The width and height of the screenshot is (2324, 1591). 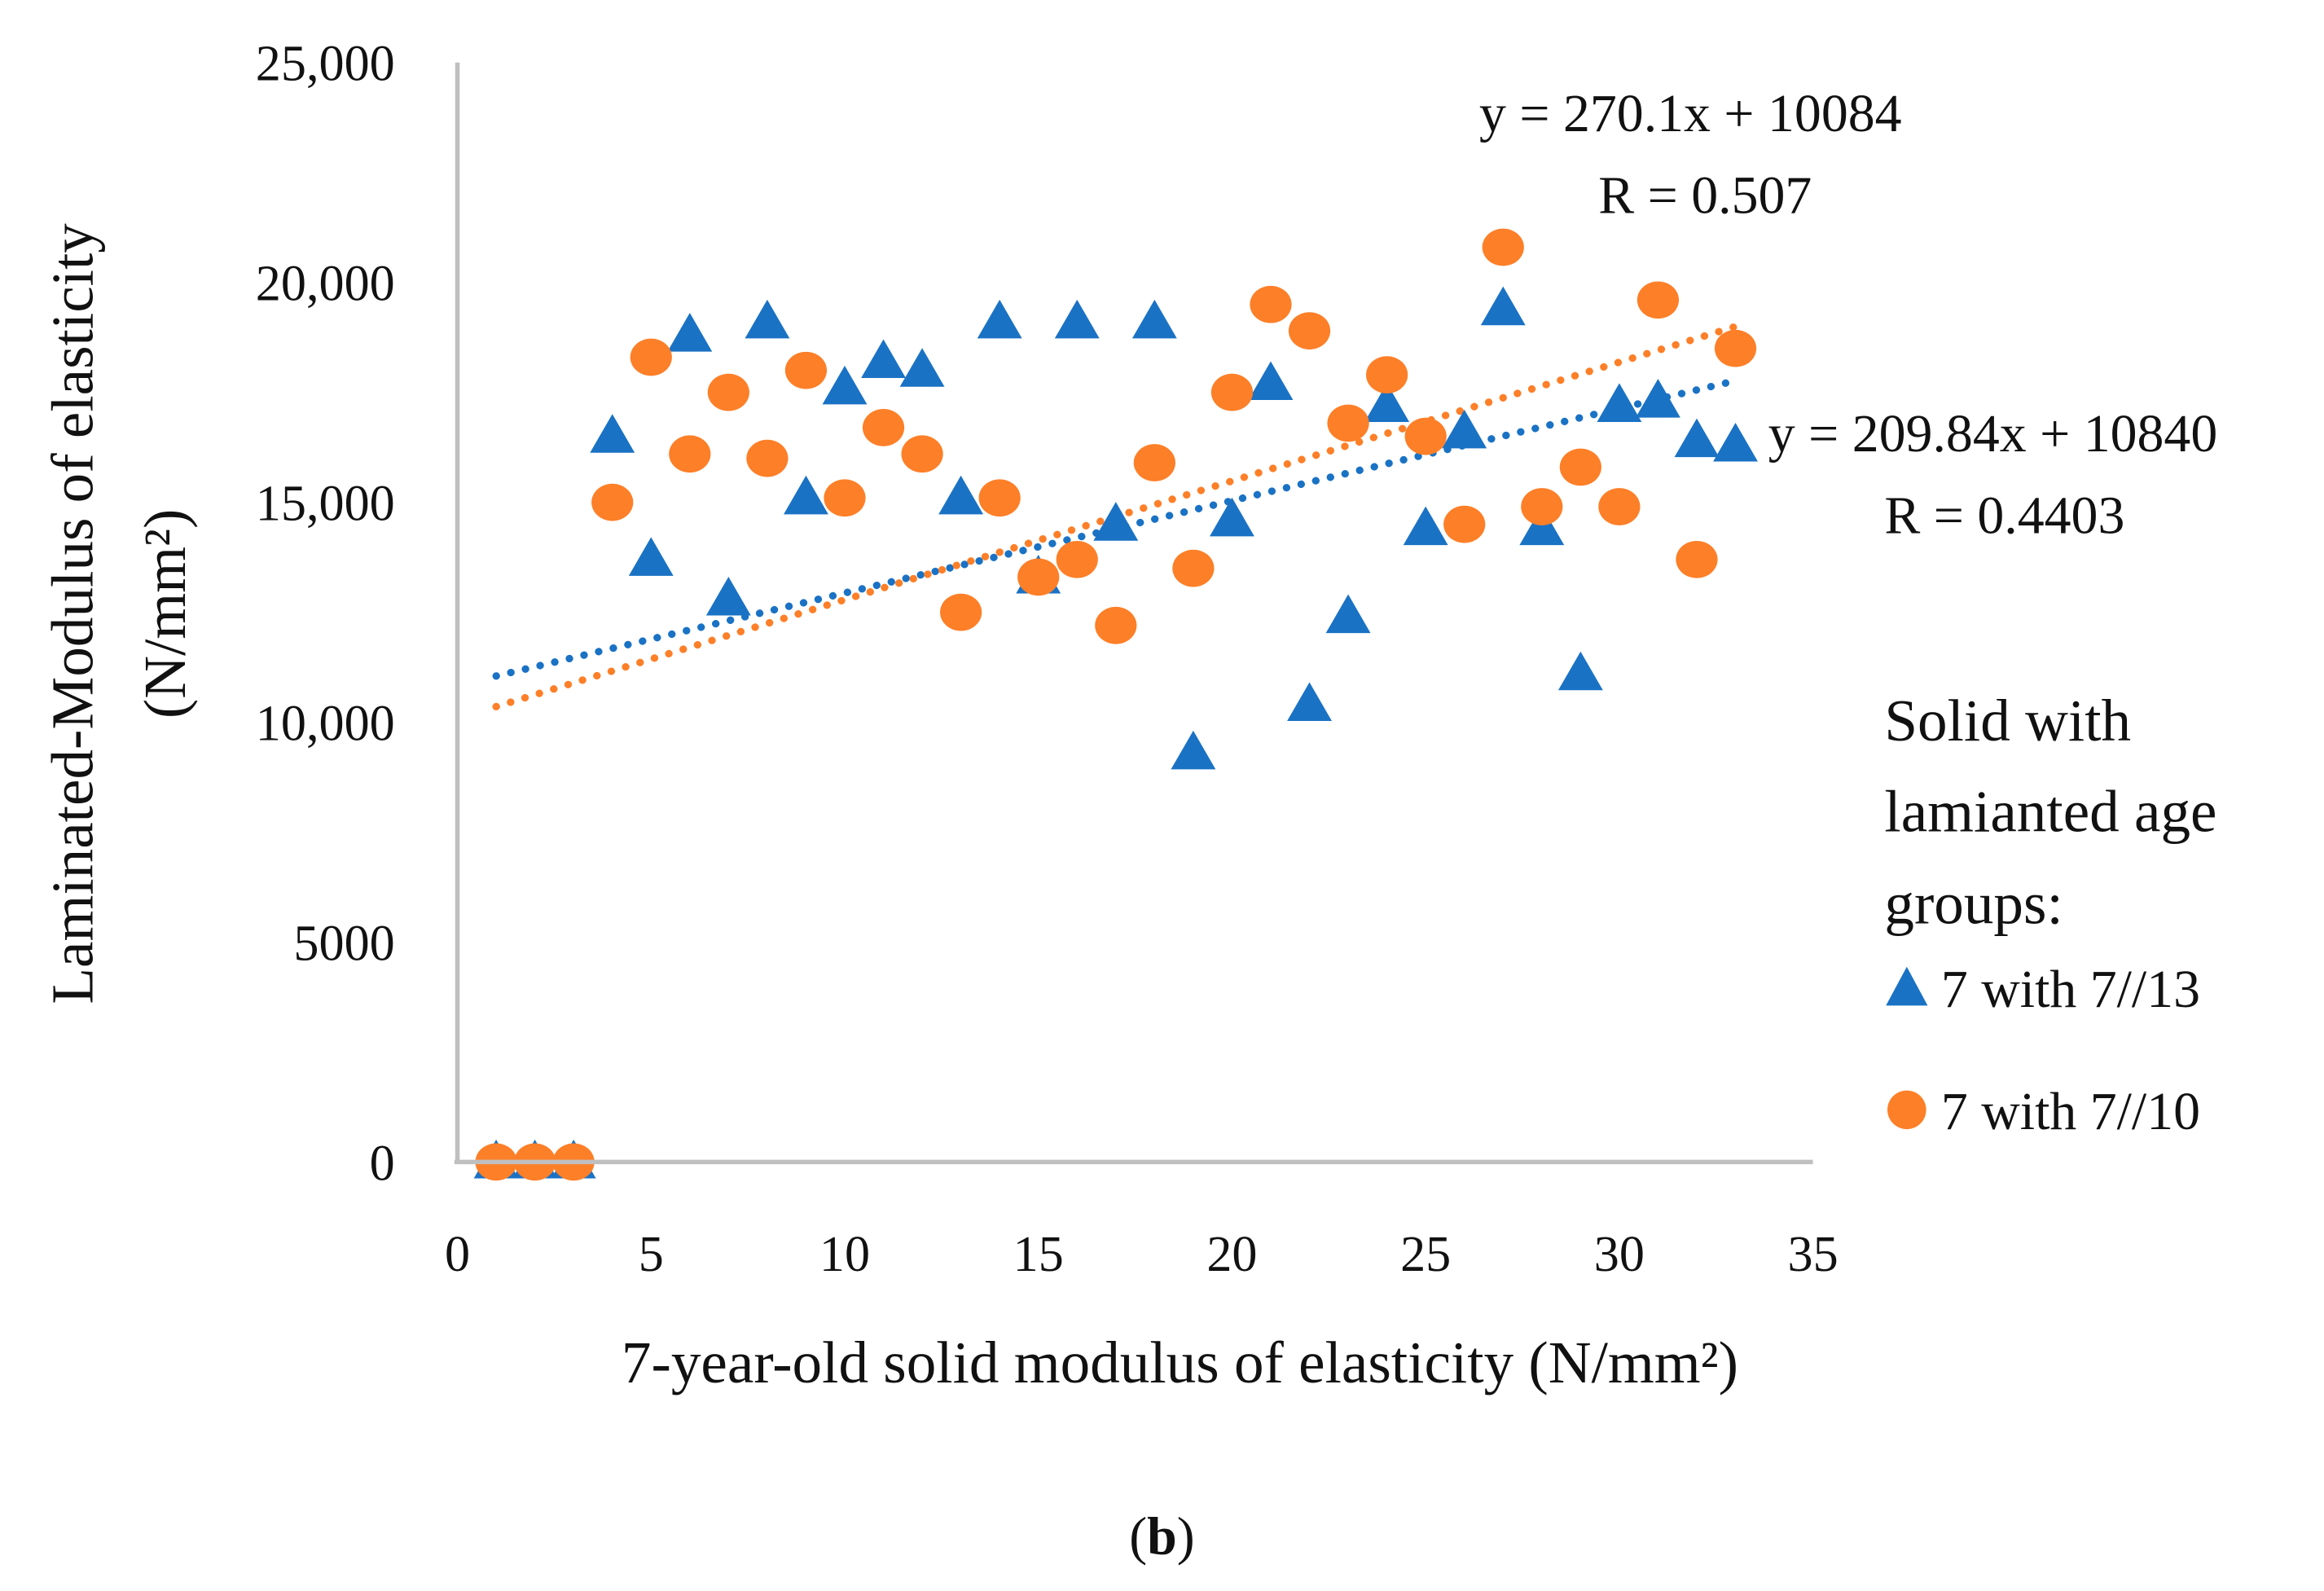 I want to click on y-tick-label: 25,000, so click(x=325, y=64).